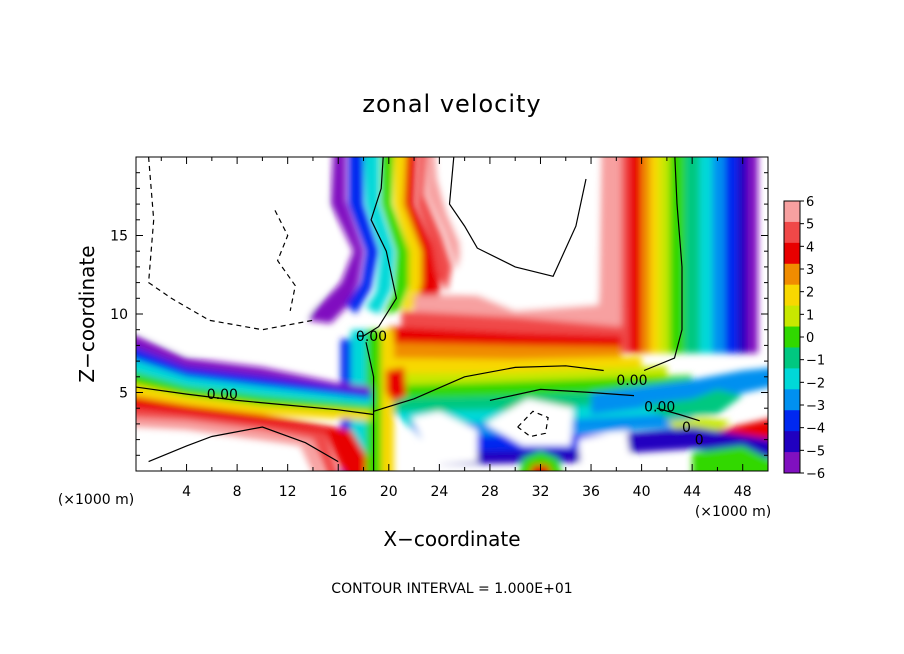 The height and width of the screenshot is (654, 904). I want to click on y-tick-label: 5, so click(123, 394).